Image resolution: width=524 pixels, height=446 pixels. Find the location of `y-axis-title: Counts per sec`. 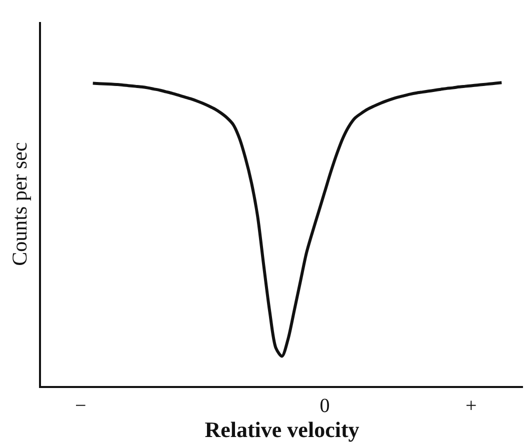

y-axis-title: Counts per sec is located at coordinates (20, 204).